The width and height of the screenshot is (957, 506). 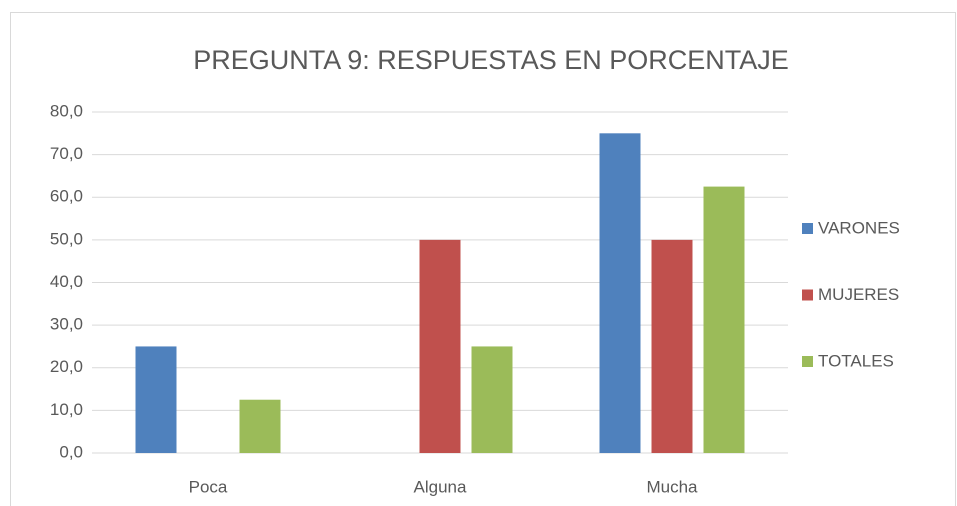 I want to click on y-tick-label: 20,0, so click(x=66, y=366).